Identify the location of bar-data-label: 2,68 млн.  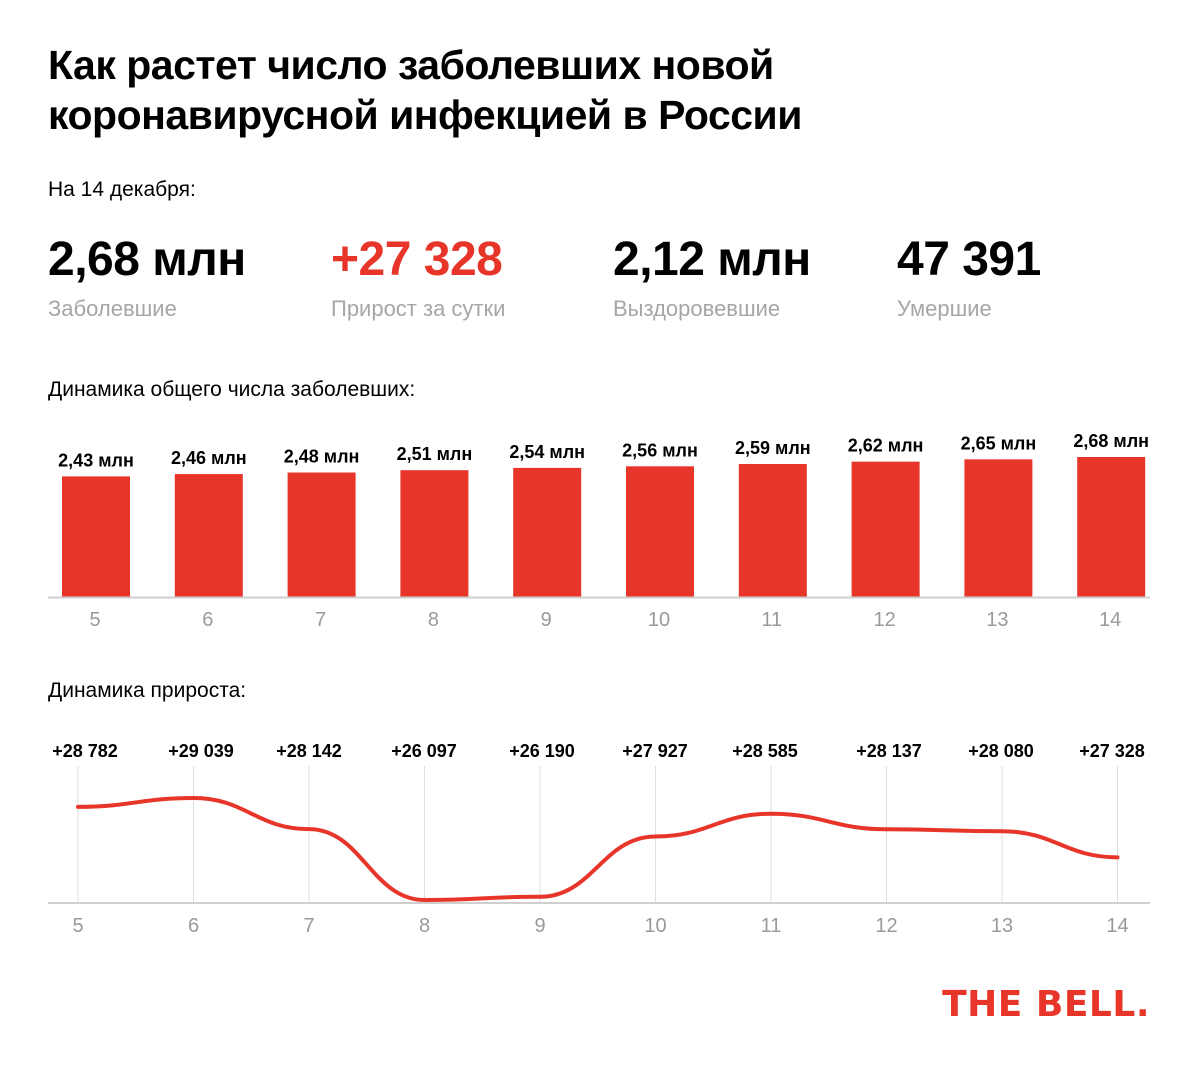
(1111, 441).